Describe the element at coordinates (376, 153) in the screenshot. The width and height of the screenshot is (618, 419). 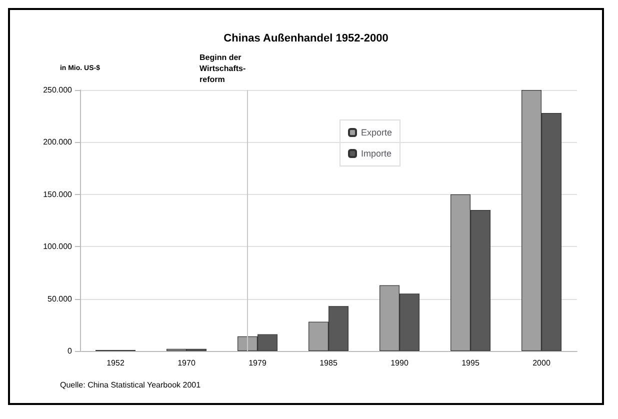
I see `legend-label: Importe` at that location.